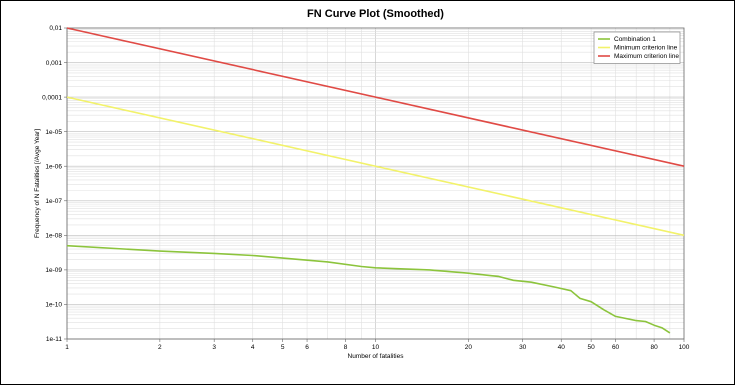 This screenshot has height=386, width=735. I want to click on x-axis-label: Number of fatalities, so click(376, 356).